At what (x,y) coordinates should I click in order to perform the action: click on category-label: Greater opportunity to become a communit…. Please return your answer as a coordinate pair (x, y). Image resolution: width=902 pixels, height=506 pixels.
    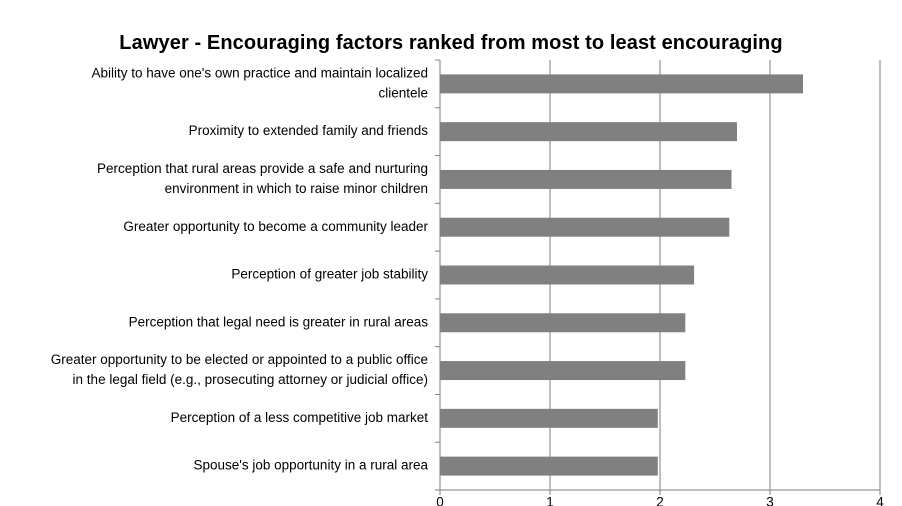
    Looking at the image, I should click on (275, 226).